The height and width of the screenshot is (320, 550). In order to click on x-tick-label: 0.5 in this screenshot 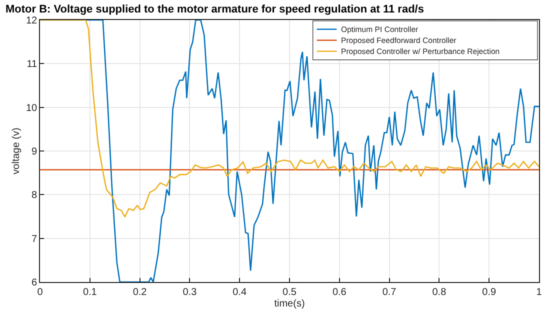, I will do `click(289, 292)`.